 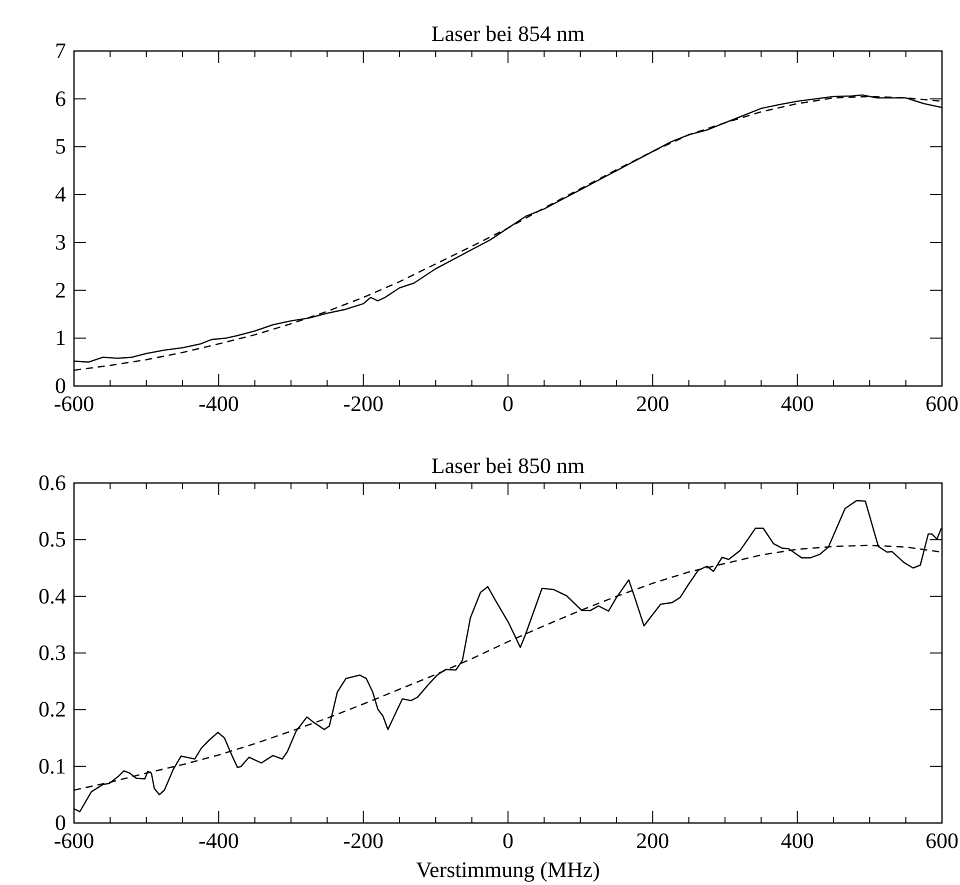 I want to click on chart-title: Laser bei 850 nm, so click(x=508, y=465).